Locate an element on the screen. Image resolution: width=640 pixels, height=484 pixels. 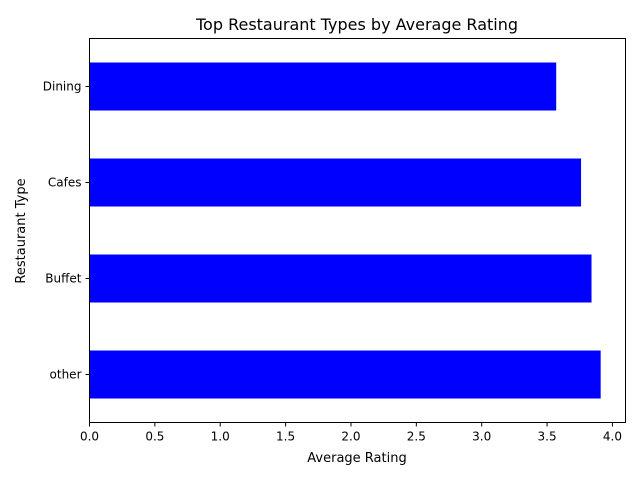
x-tick-label: 3.0 is located at coordinates (481, 437).